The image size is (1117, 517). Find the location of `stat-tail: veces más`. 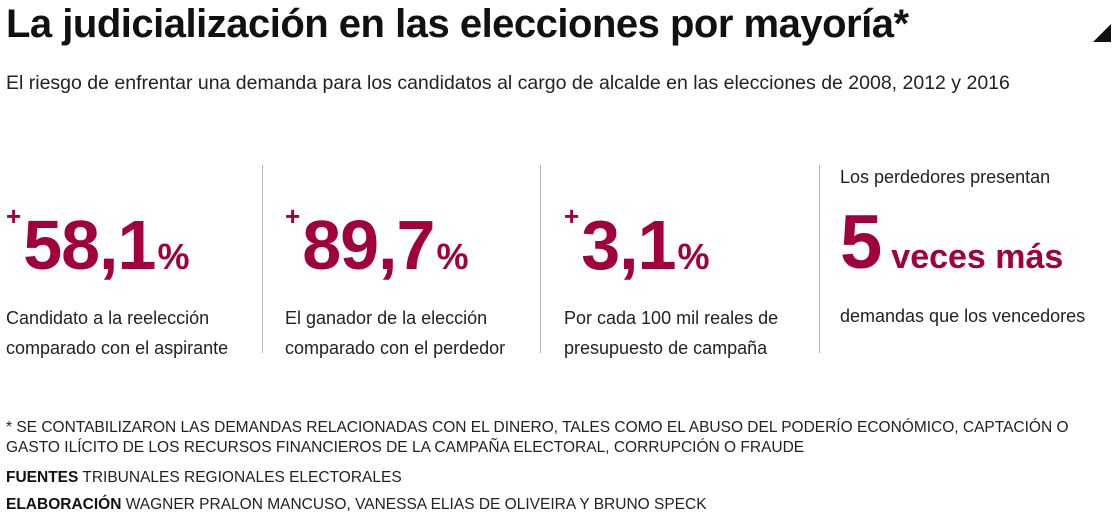

stat-tail: veces más is located at coordinates (977, 257).